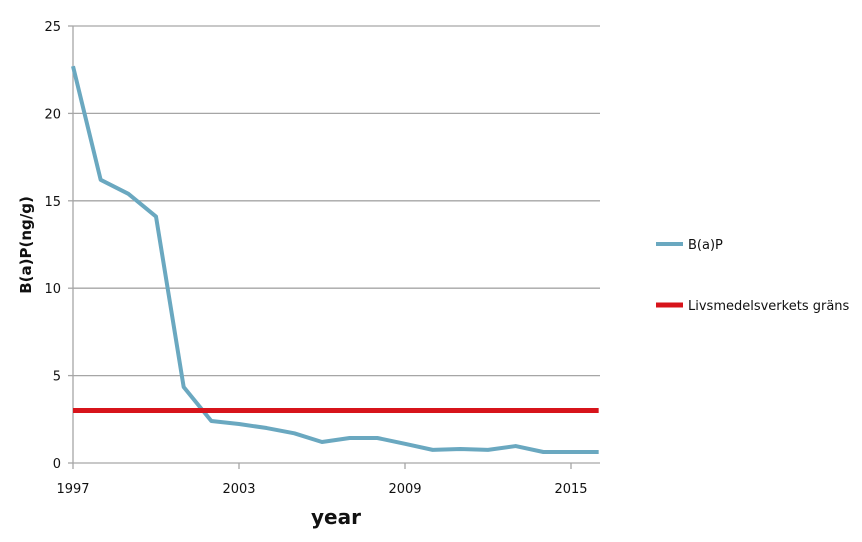  Describe the element at coordinates (769, 306) in the screenshot. I see `legend-label: Livsmedelsverkets gräns` at that location.